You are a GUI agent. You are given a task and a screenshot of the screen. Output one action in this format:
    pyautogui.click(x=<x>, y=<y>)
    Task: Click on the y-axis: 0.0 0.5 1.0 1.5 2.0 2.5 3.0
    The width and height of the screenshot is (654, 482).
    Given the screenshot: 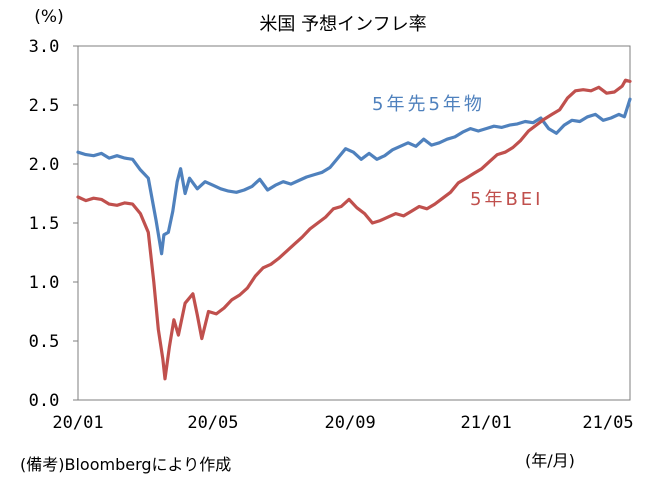 What is the action you would take?
    pyautogui.click(x=53, y=224)
    